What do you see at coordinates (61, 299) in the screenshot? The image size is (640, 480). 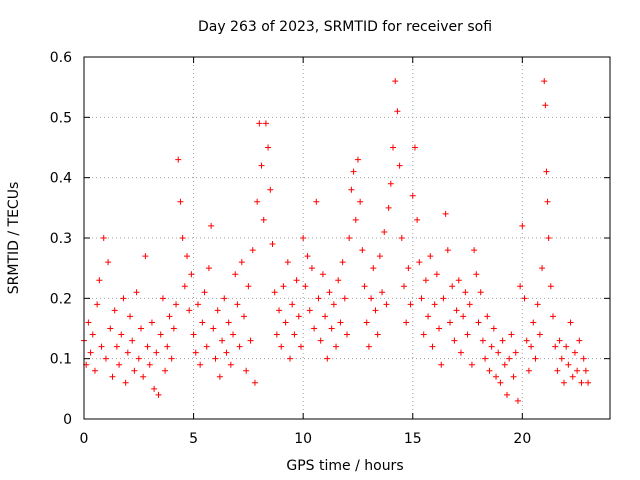 I see `y-tick-label: 0.2` at bounding box center [61, 299].